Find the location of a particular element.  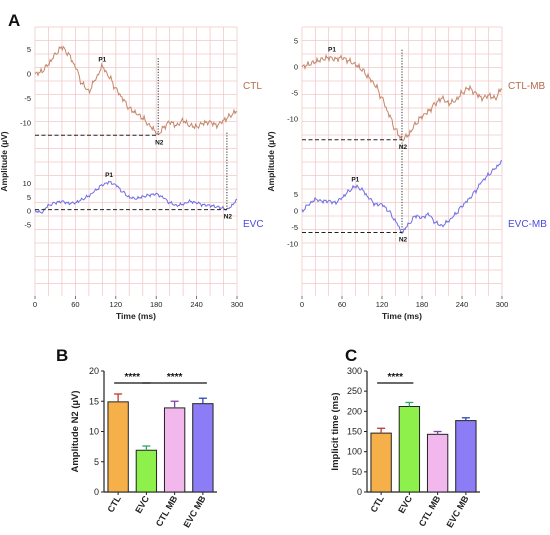

y-tick-label: 100 is located at coordinates (354, 452).